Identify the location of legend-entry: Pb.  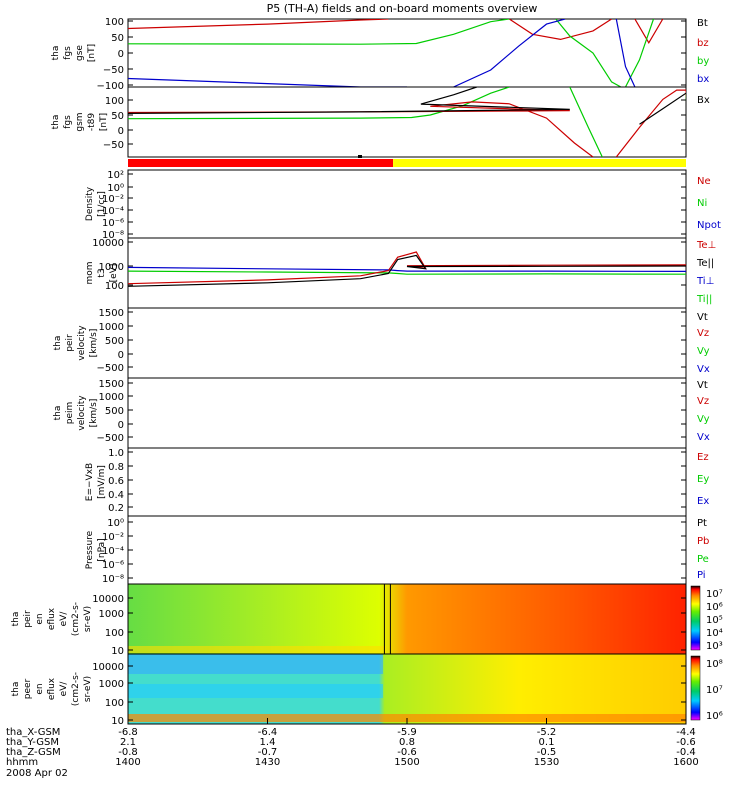
(703, 541).